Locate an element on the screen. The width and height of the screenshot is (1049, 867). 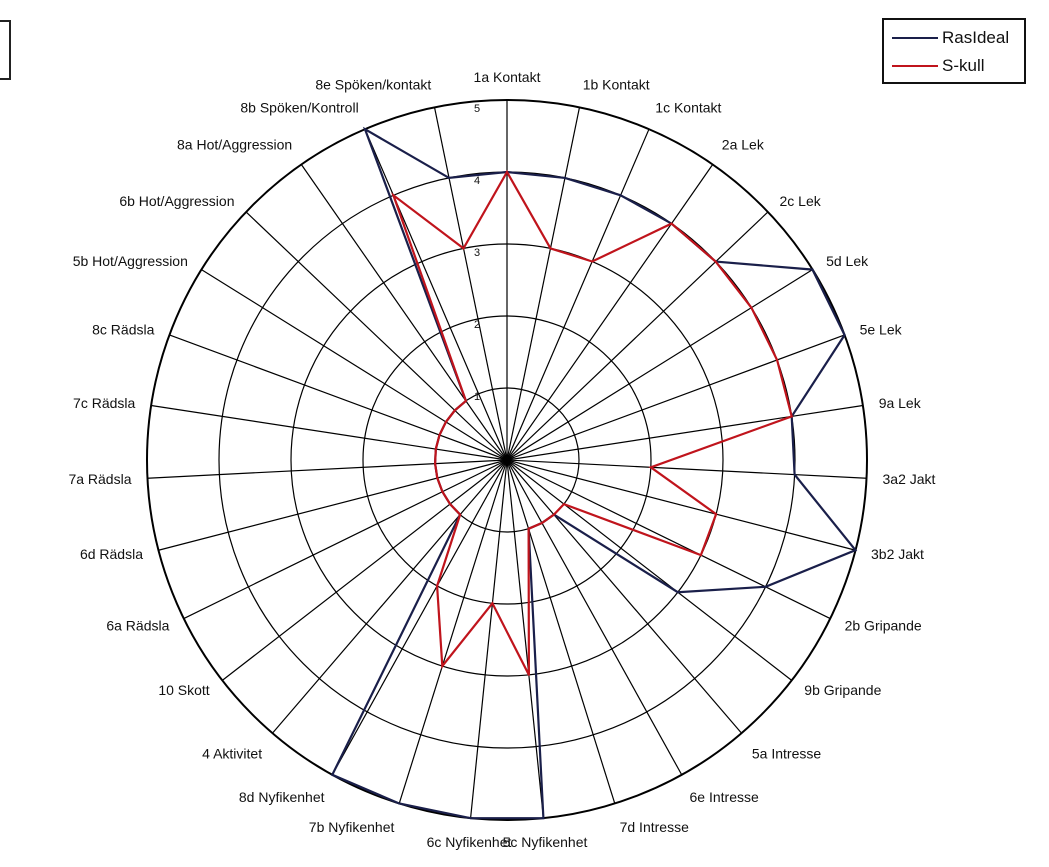
category-label-3b2-jakt: 3b2 Jakt is located at coordinates (897, 554).